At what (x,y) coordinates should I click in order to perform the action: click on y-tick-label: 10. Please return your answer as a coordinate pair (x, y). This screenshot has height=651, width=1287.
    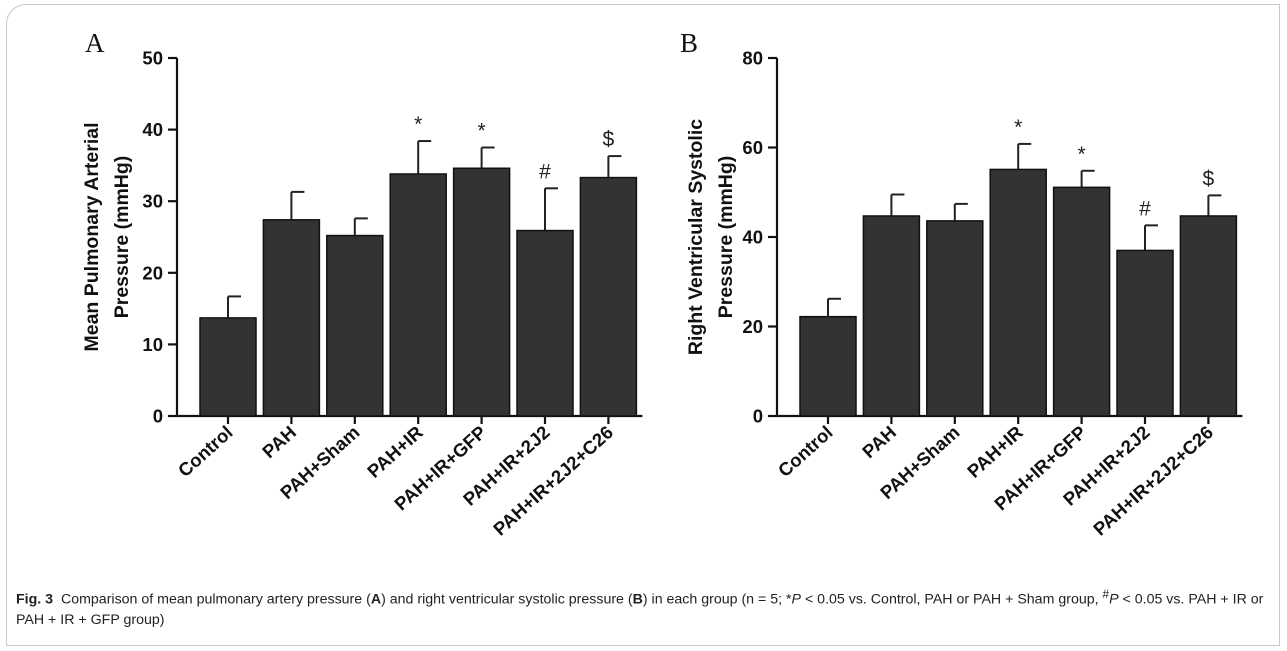
    Looking at the image, I should click on (152, 344).